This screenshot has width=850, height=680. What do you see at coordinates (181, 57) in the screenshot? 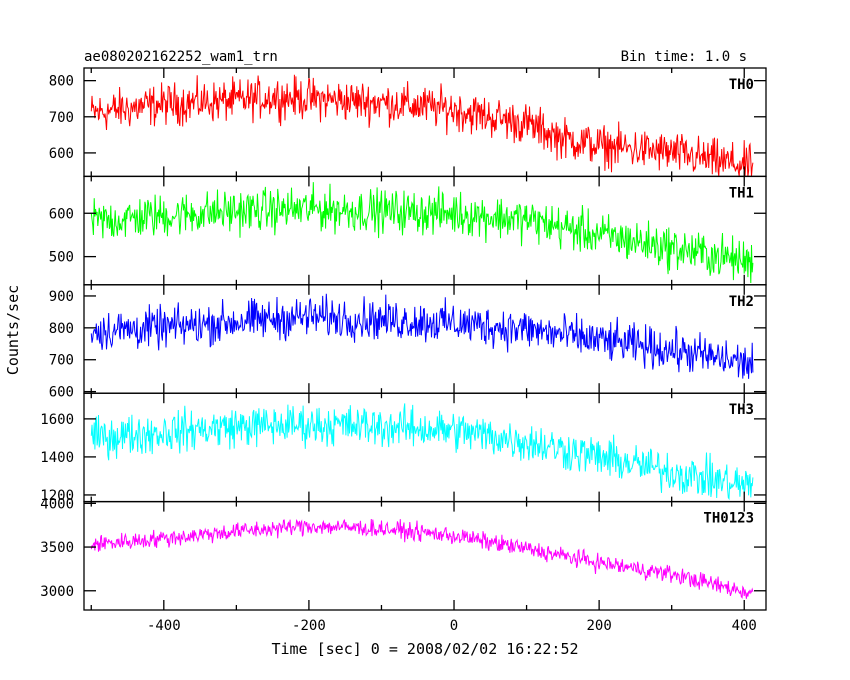
I see `chart-title: ae080202162252_wam1_trn` at bounding box center [181, 57].